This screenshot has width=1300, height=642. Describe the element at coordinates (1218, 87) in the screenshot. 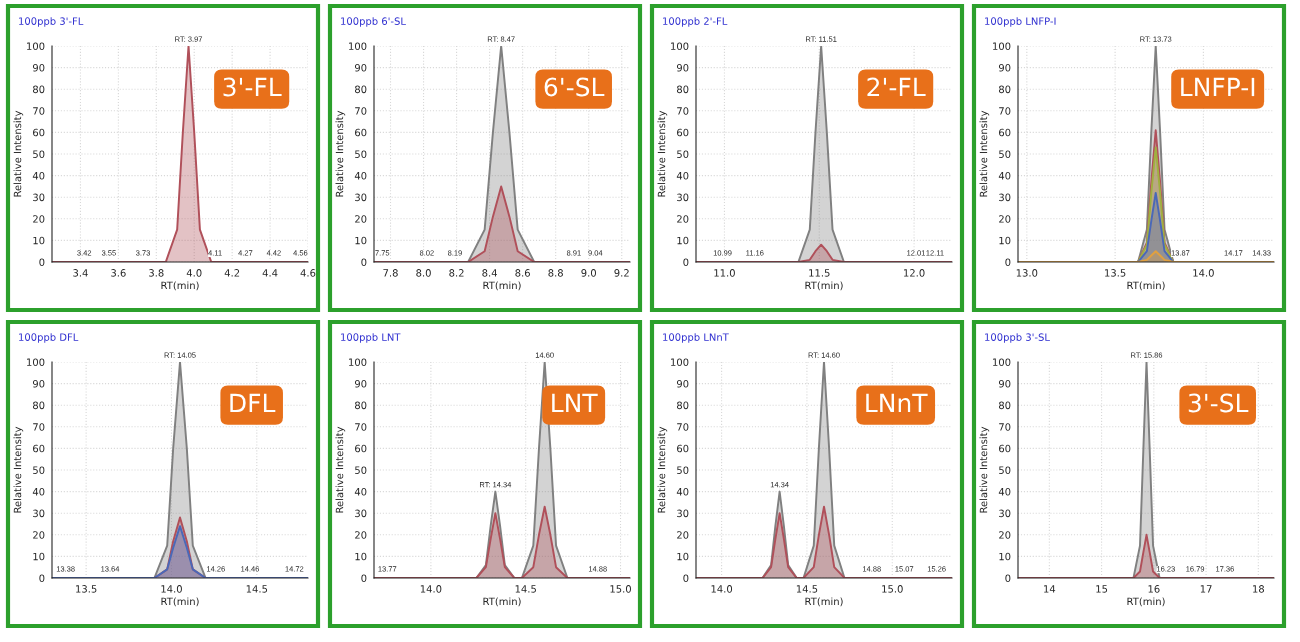

I see `text: LNFP-I` at that location.